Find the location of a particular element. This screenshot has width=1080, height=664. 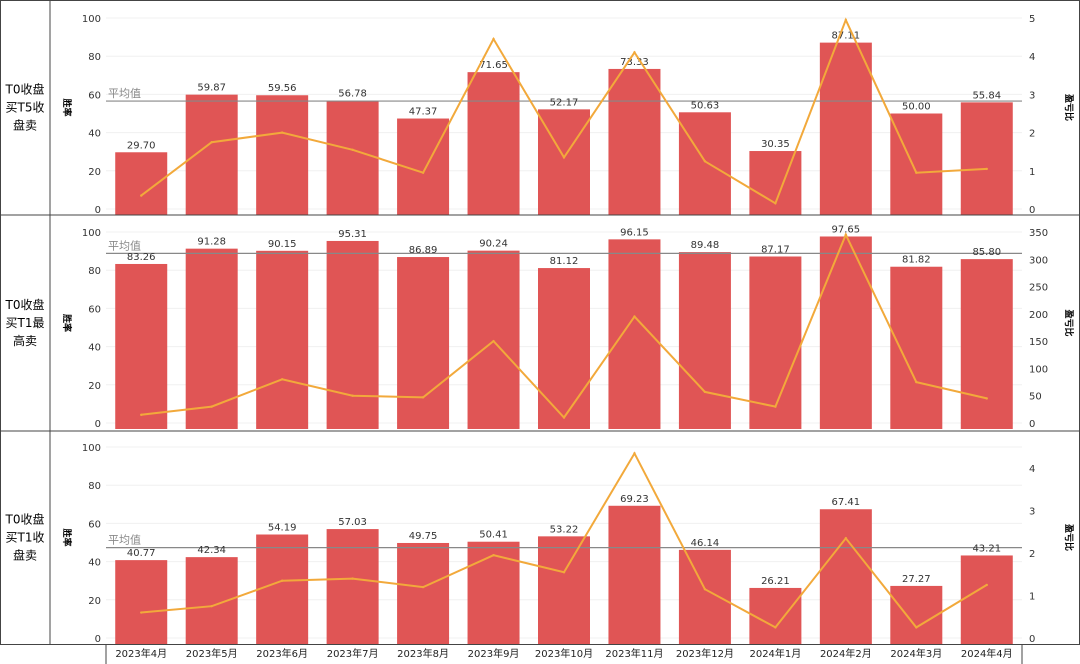

data-label: 85.80 is located at coordinates (986, 252).